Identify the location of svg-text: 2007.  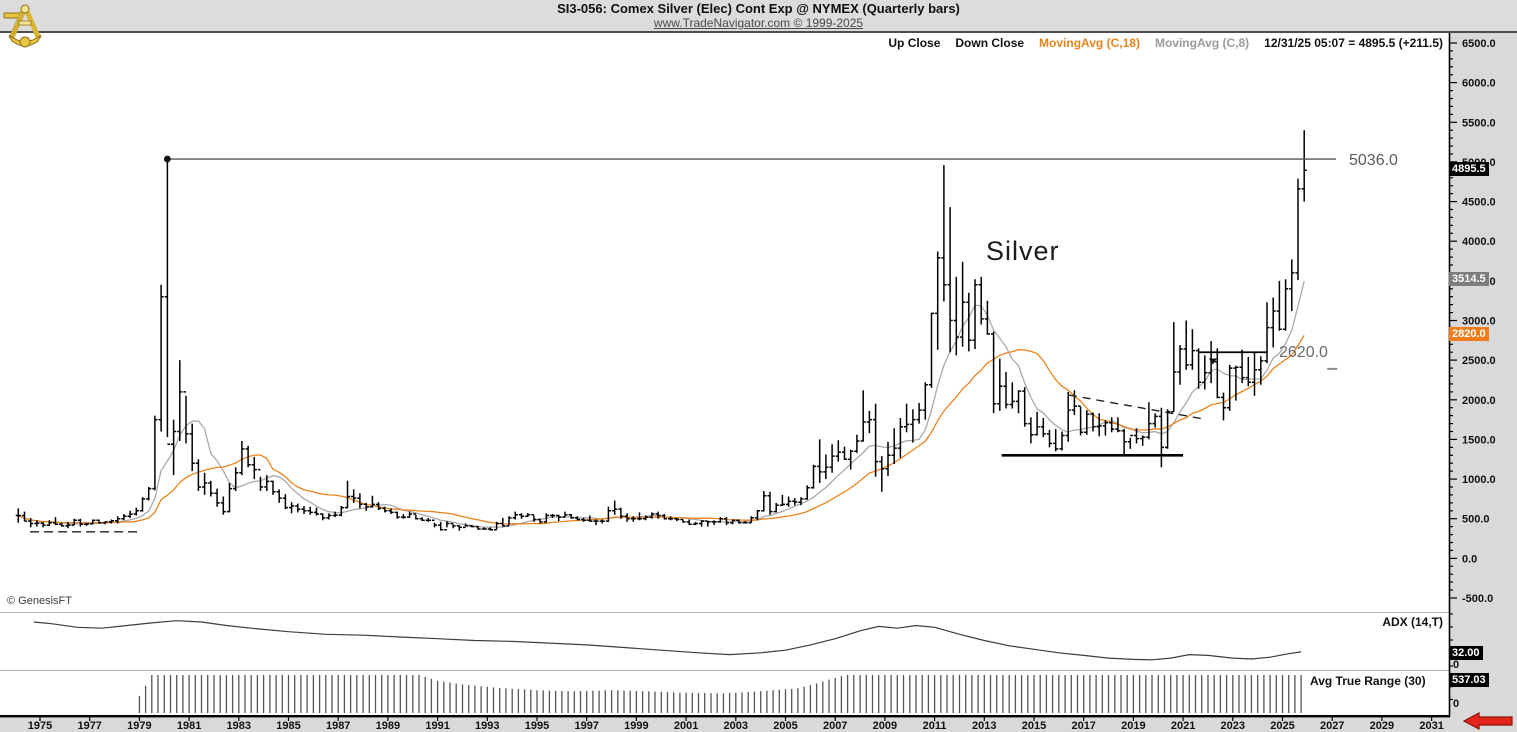
(835, 726).